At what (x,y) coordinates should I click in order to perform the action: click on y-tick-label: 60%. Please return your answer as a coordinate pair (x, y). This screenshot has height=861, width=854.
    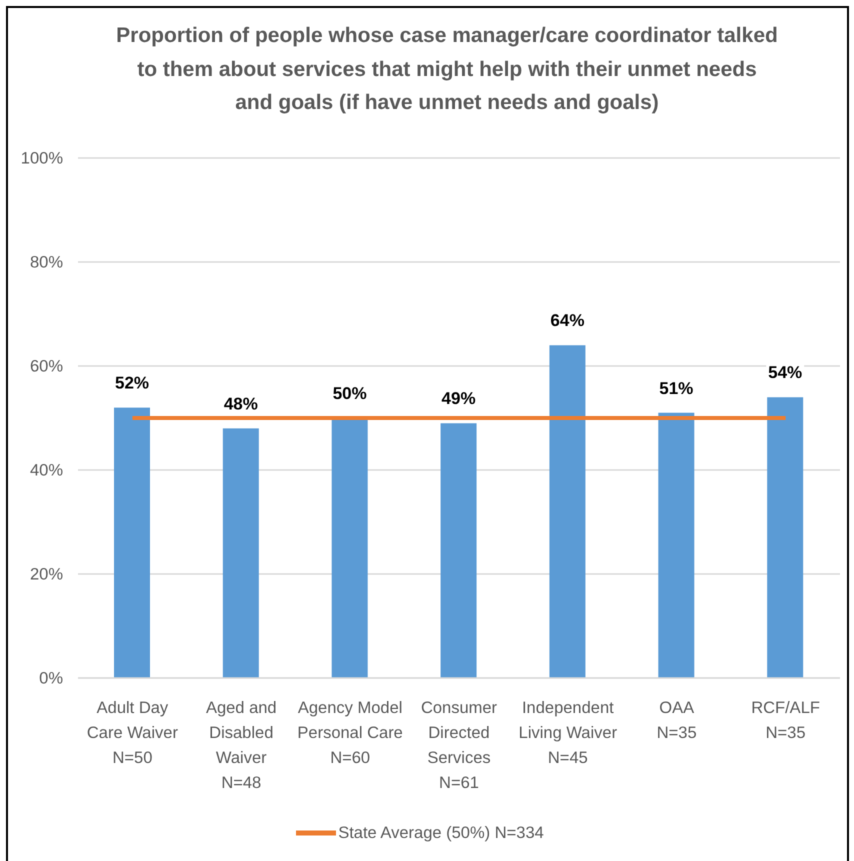
    Looking at the image, I should click on (47, 367).